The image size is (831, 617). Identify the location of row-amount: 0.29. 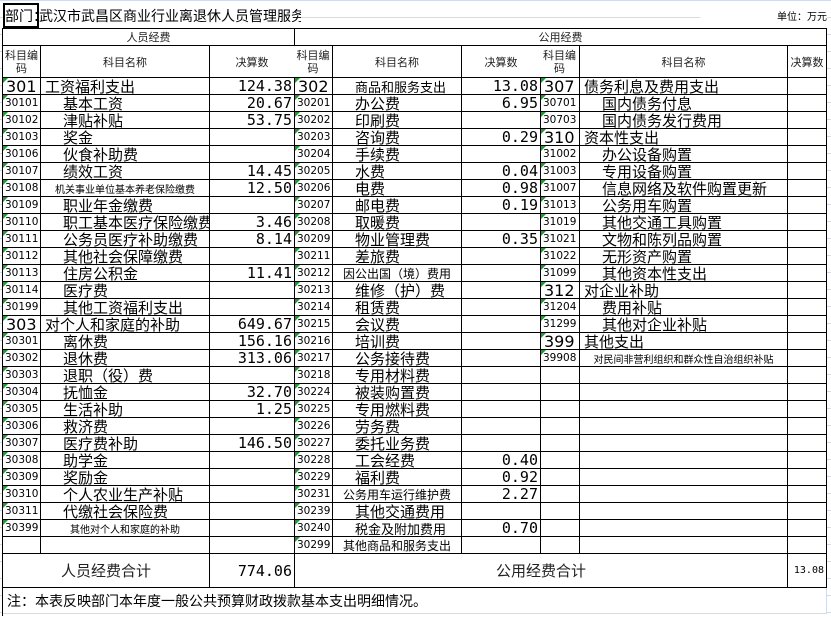
(501, 137).